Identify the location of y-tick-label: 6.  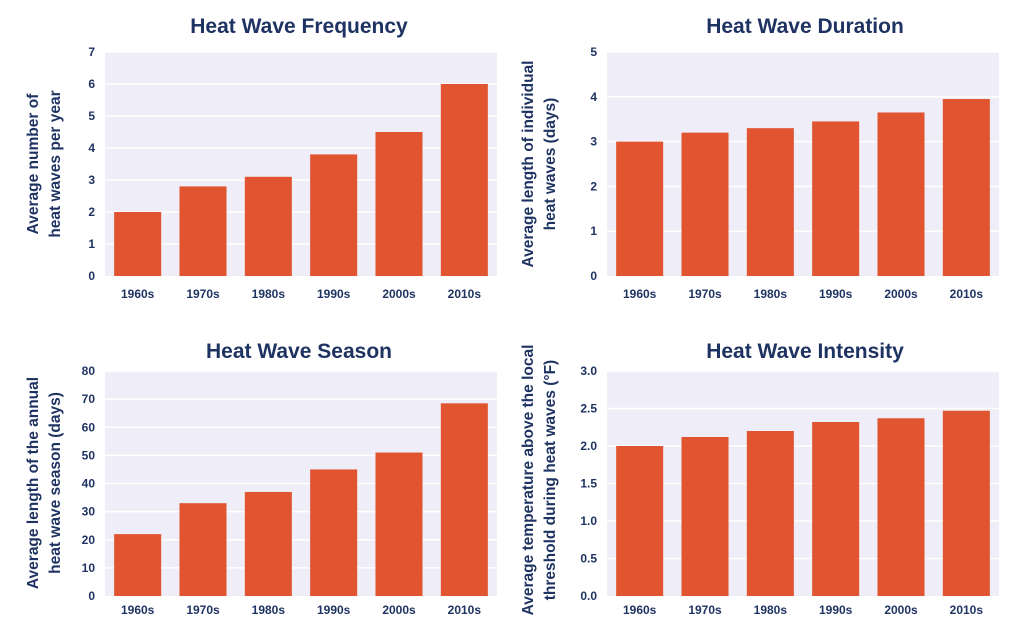
(91, 84).